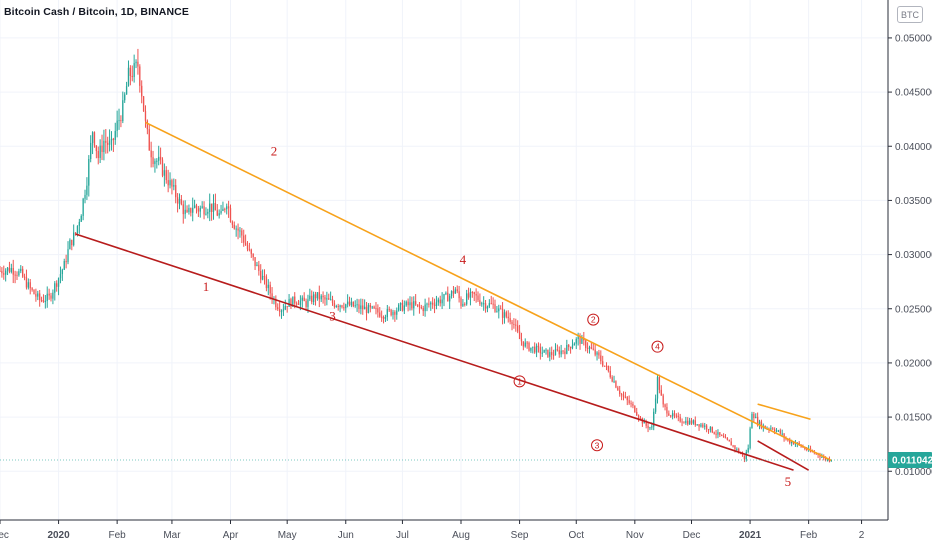 The image size is (932, 550). What do you see at coordinates (463, 259) in the screenshot?
I see `wave-label: 4` at bounding box center [463, 259].